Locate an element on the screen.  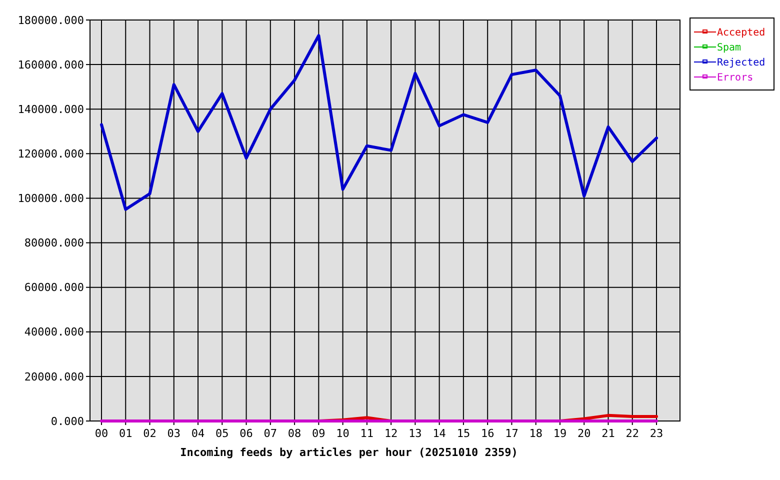
legend-label: Accepted is located at coordinates (741, 33).